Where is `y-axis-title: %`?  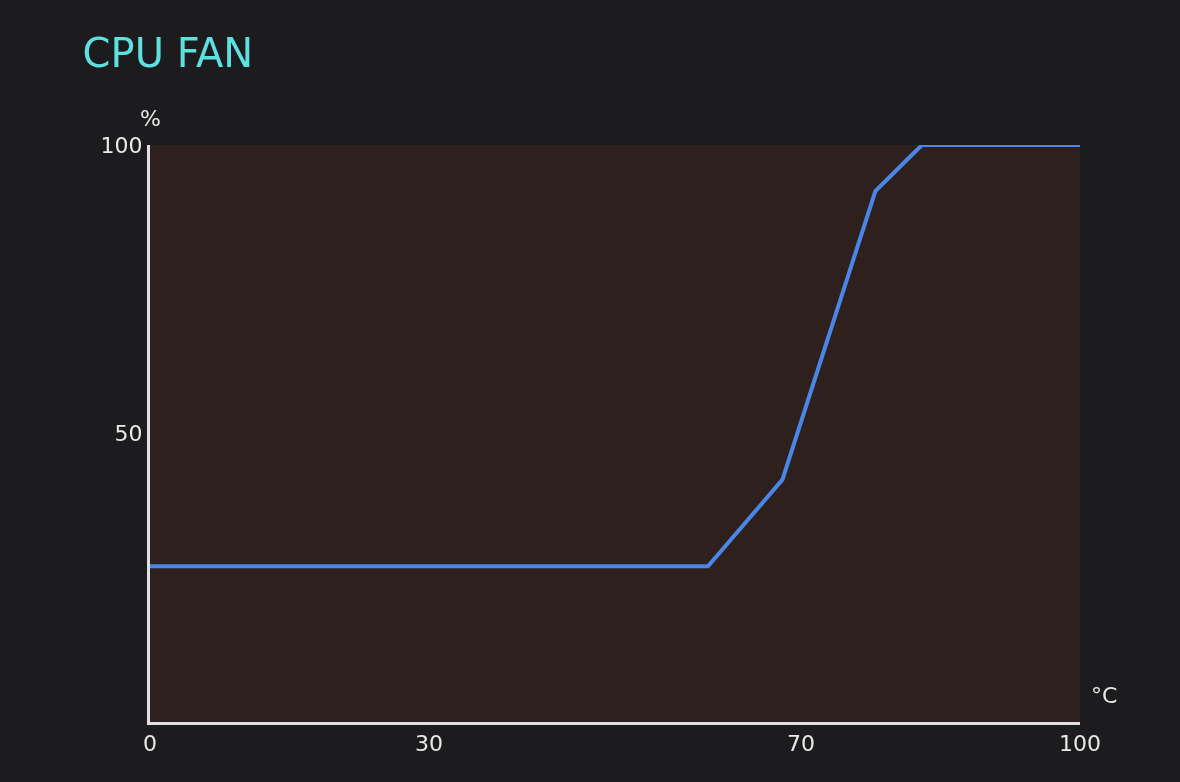
y-axis-title: % is located at coordinates (150, 118).